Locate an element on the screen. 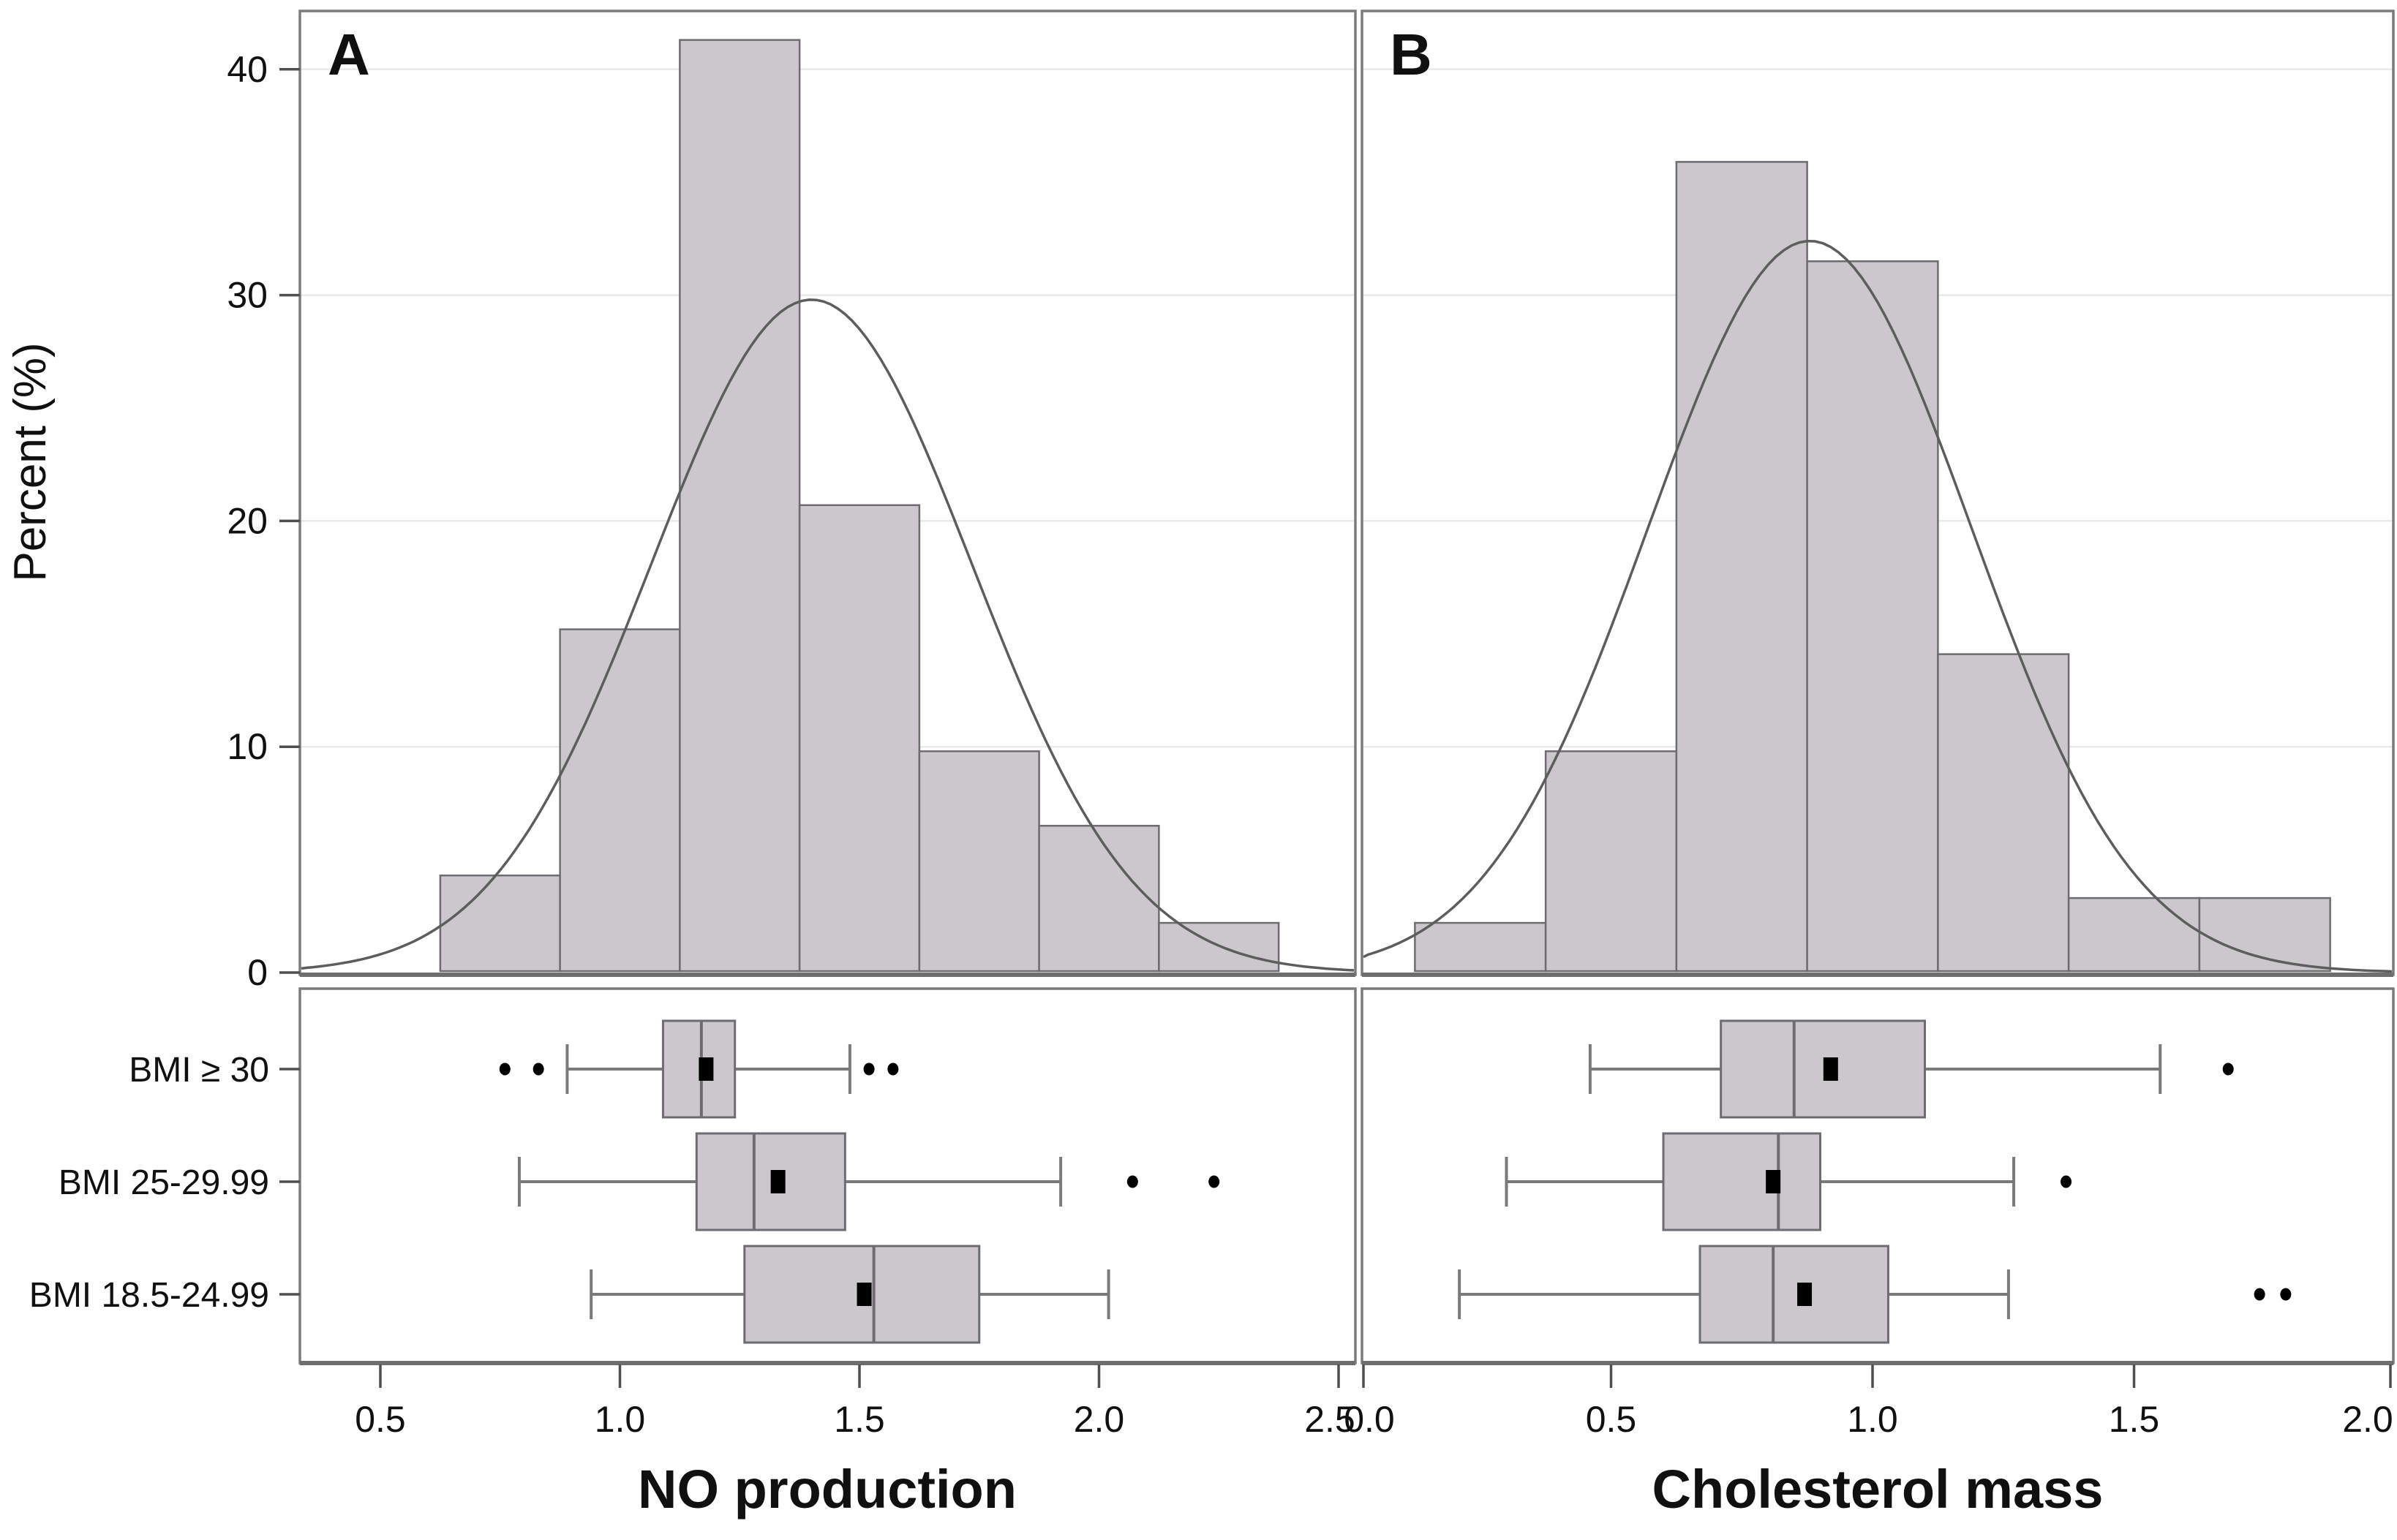  y-axis: 0 10 20 30 40 Percent (%) is located at coordinates (152, 521).